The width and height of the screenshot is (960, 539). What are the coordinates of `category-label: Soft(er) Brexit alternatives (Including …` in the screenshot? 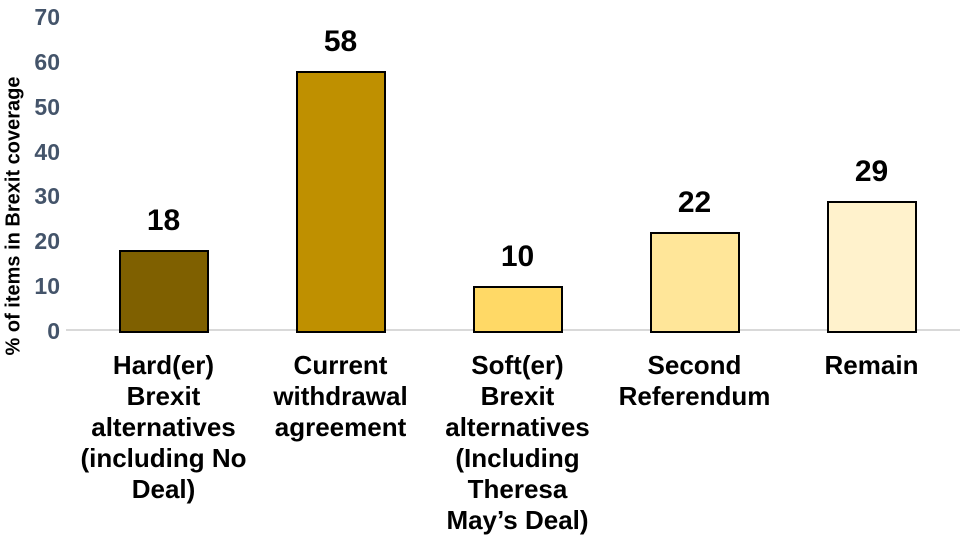 It's located at (517, 442).